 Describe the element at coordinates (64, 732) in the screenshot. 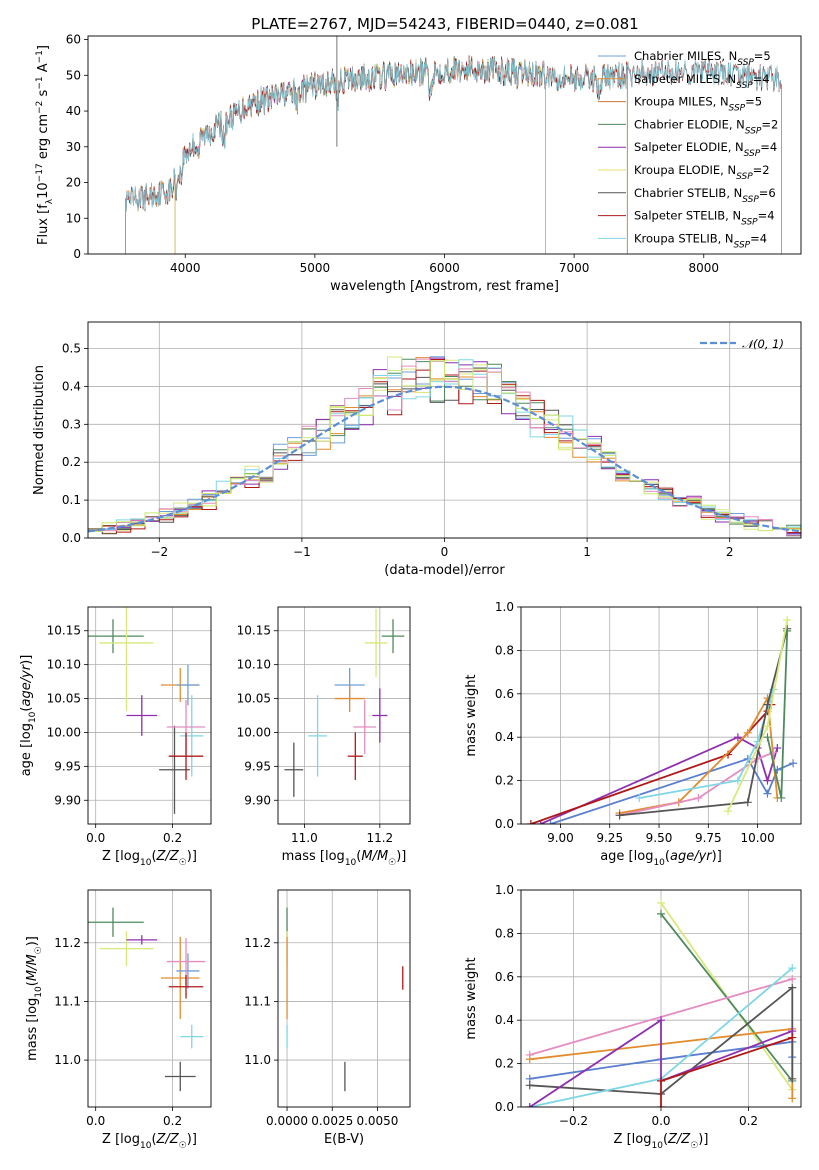

I see `age-vs-z-ytick-label: 10.00` at that location.